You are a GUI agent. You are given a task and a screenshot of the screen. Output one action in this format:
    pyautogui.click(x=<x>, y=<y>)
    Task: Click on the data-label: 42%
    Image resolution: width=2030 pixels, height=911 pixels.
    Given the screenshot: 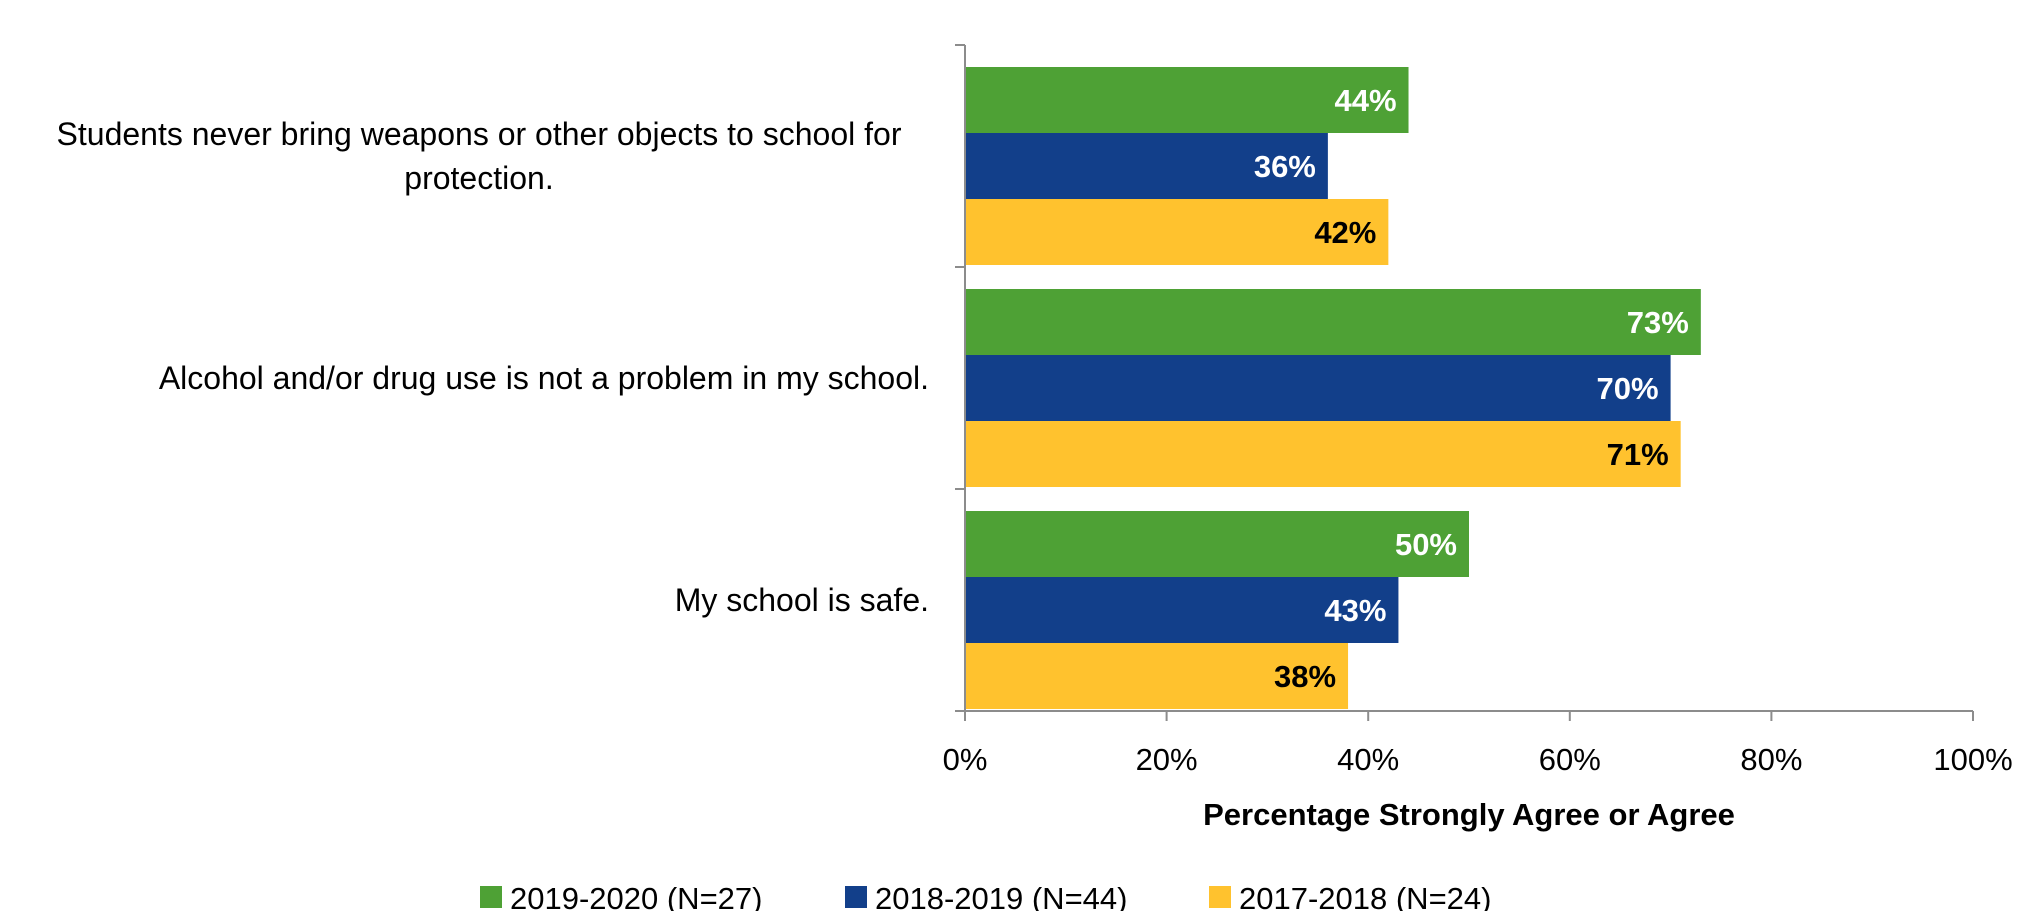 What is the action you would take?
    pyautogui.click(x=1345, y=232)
    